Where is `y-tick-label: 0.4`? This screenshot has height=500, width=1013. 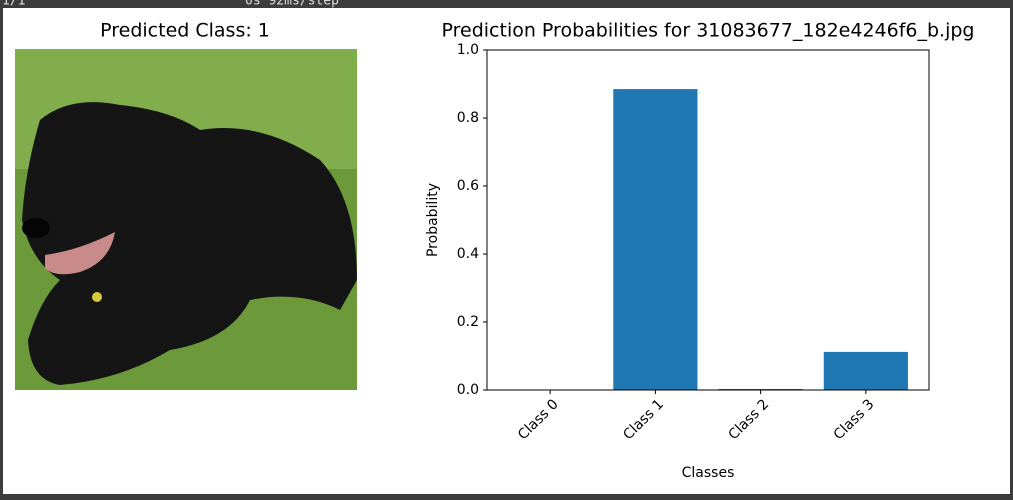
y-tick-label: 0.4 is located at coordinates (468, 254).